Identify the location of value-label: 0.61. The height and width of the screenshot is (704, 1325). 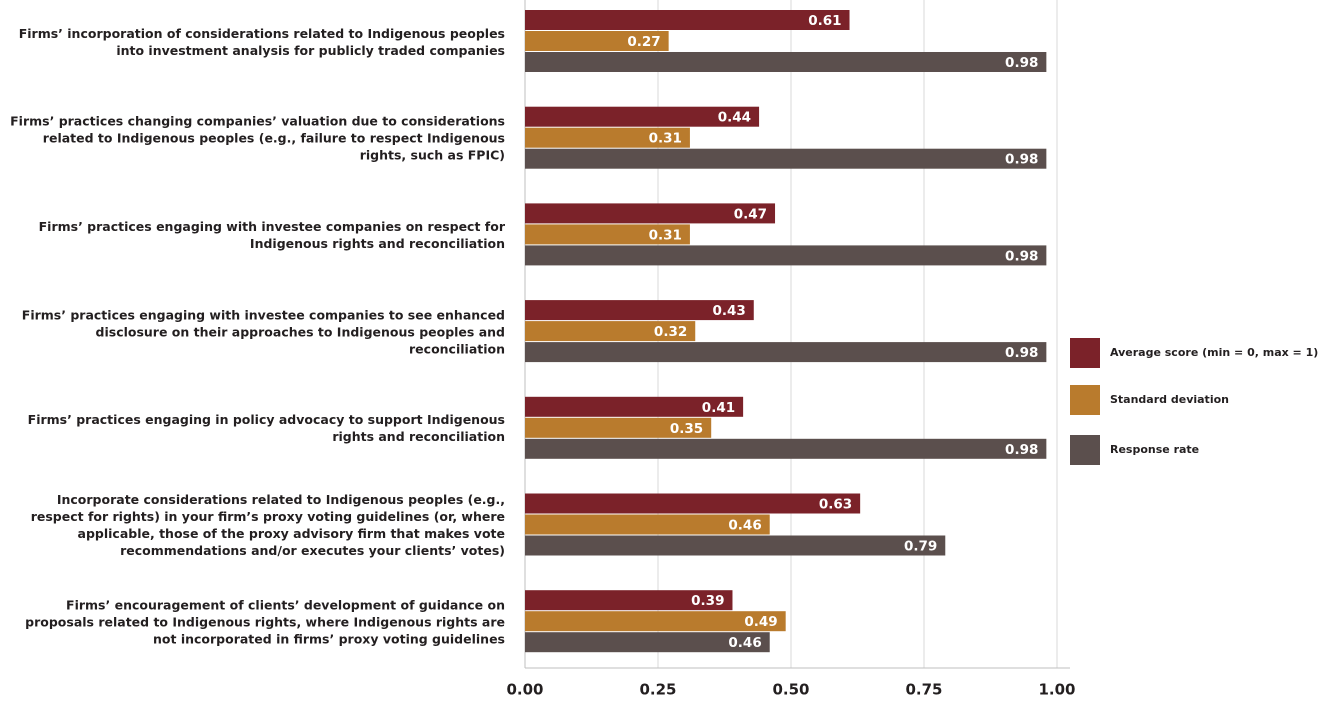
(824, 21).